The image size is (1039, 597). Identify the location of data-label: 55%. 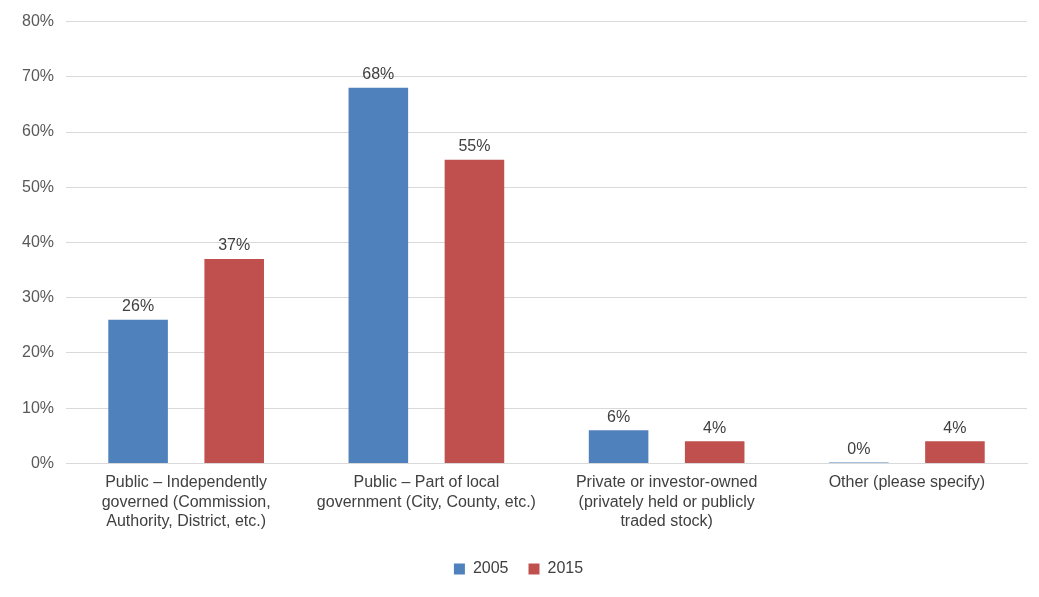
(474, 146).